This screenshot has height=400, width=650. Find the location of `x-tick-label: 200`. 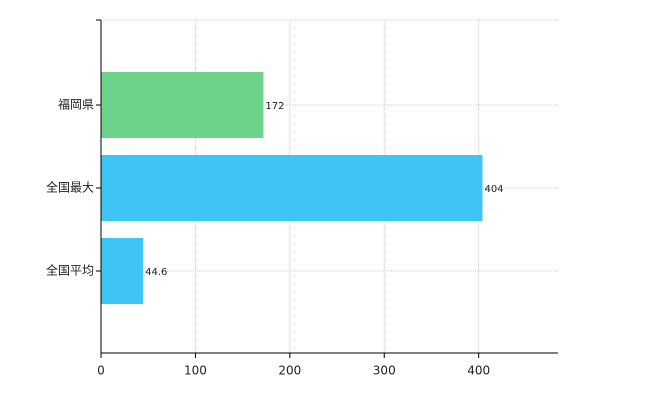

x-tick-label: 200 is located at coordinates (289, 371).